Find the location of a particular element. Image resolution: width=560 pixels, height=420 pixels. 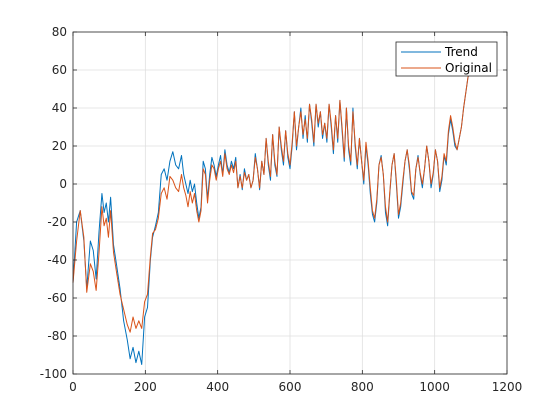

legend: Trend Original is located at coordinates (446, 59).